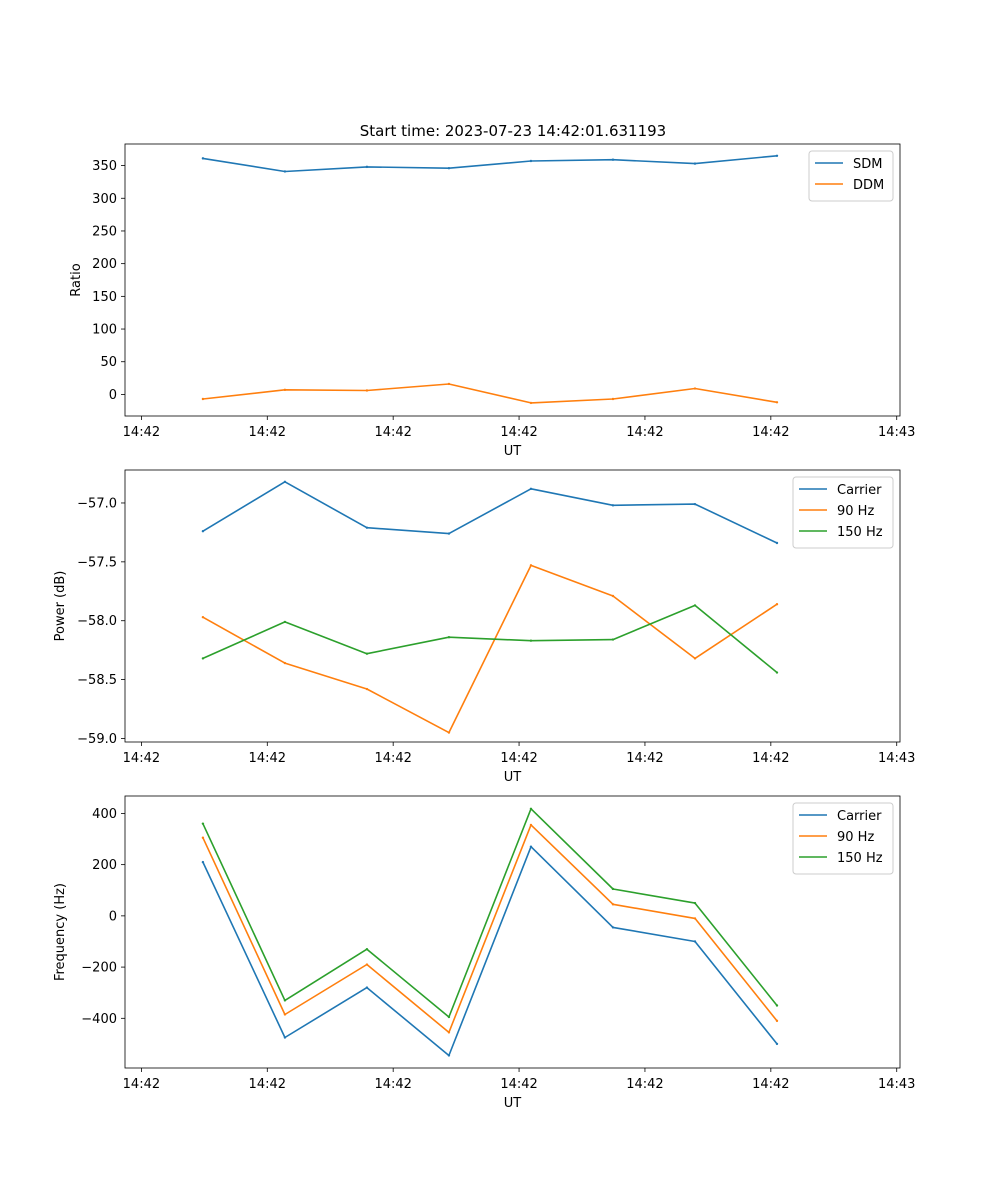 This screenshot has height=1200, width=1000. I want to click on series-line-150-hz, so click(490, 912).